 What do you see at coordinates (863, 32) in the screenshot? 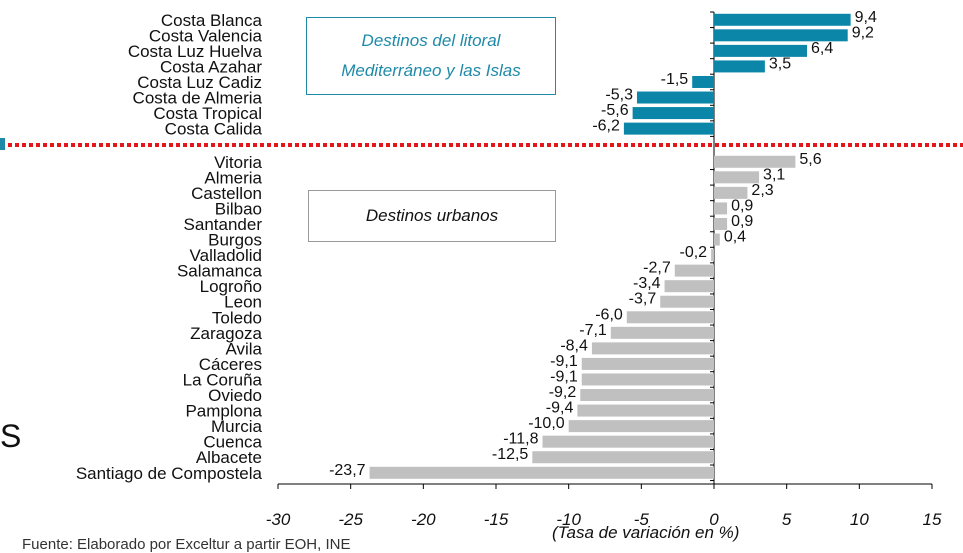
I see `value-label: 9,2` at bounding box center [863, 32].